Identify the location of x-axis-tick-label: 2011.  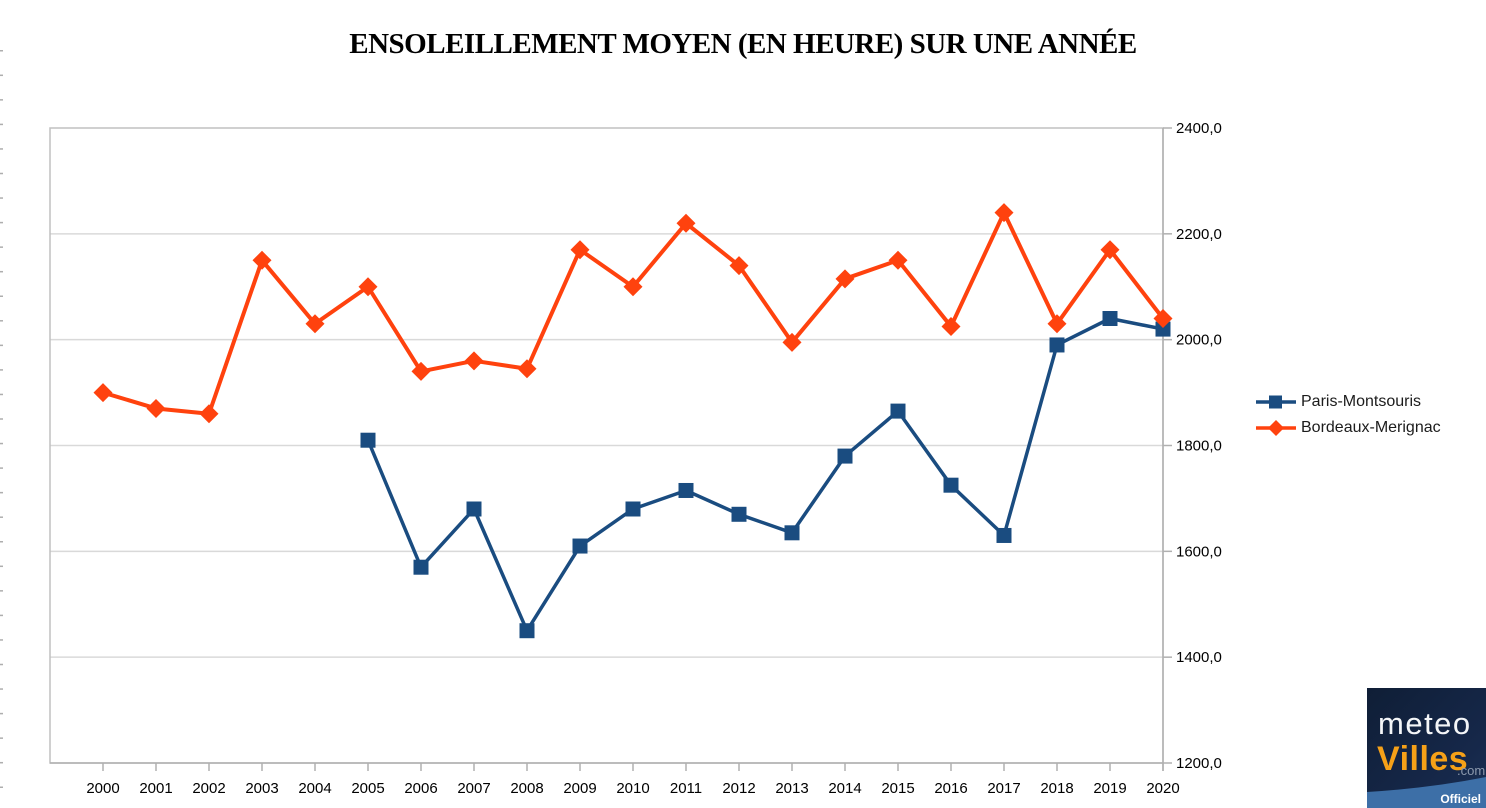
(686, 788).